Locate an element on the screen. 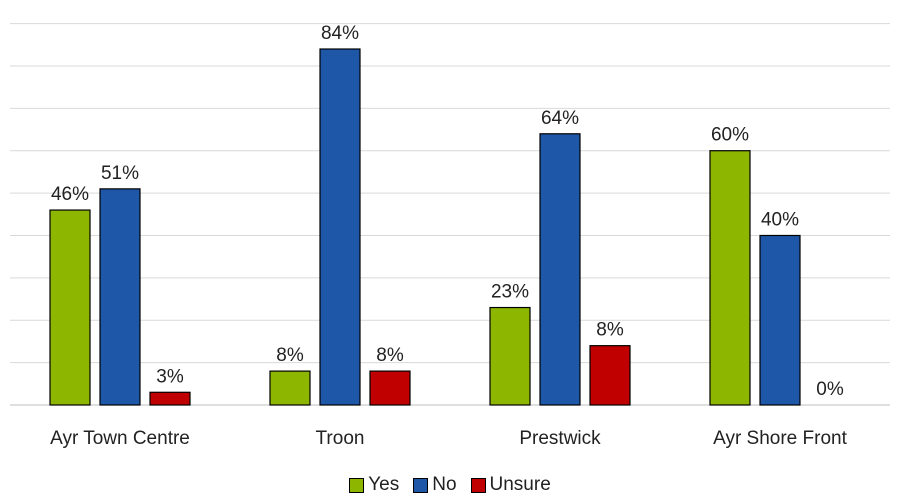 Image resolution: width=900 pixels, height=499 pixels. category-label-0: Ayr Town Centre is located at coordinates (120, 438).